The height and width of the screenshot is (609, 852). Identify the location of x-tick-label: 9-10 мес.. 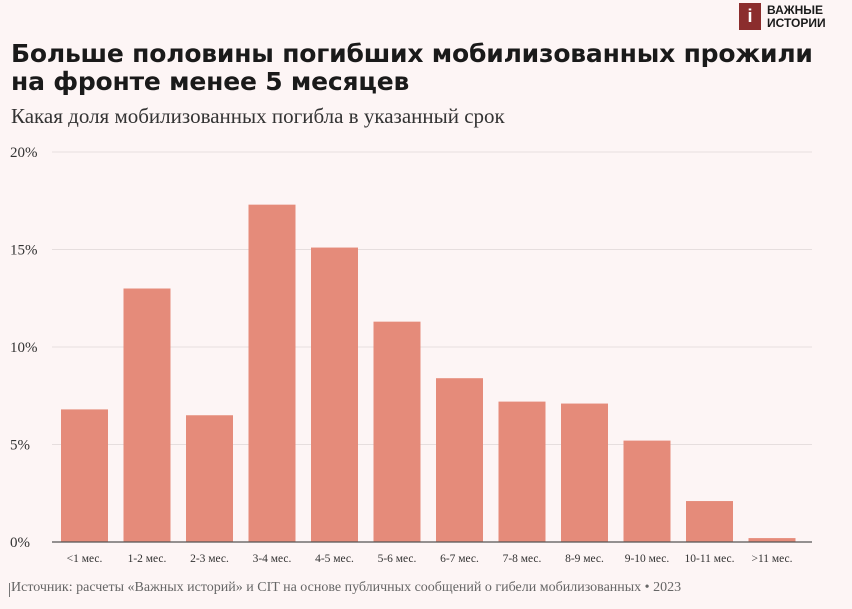
(647, 559).